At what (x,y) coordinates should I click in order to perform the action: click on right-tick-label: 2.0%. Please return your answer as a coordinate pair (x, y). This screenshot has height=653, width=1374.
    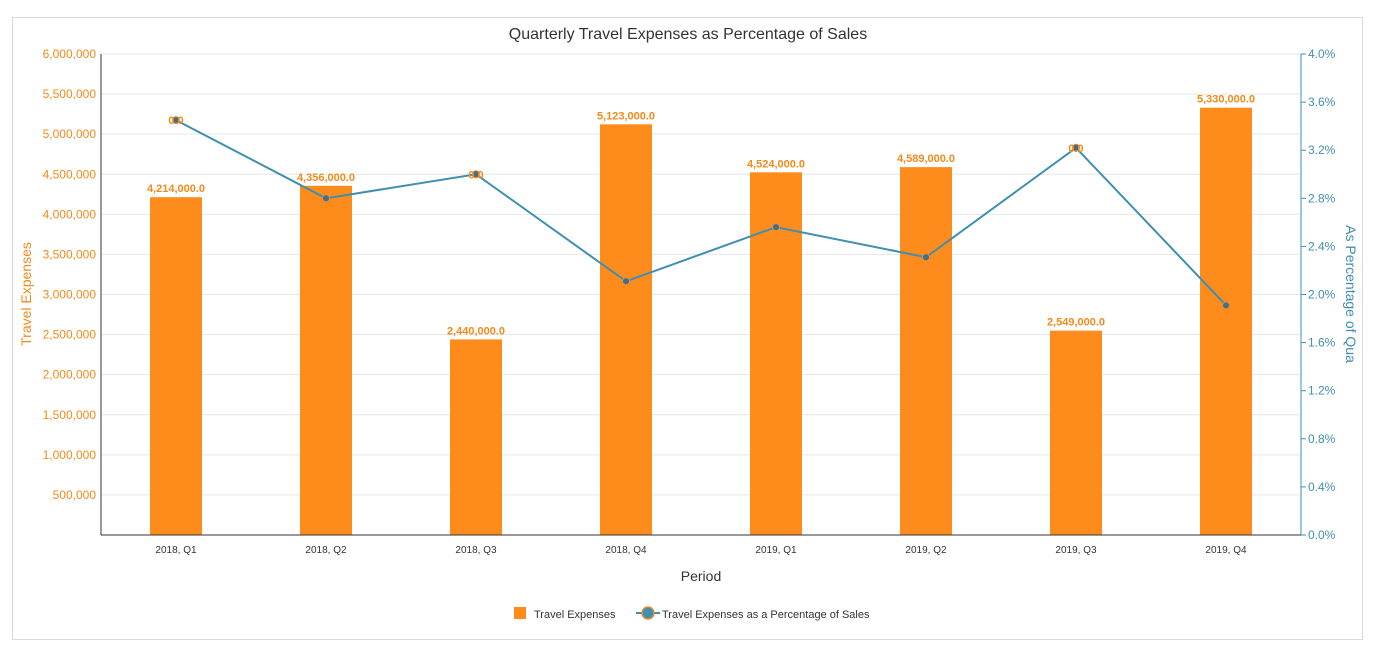
    Looking at the image, I should click on (1322, 295).